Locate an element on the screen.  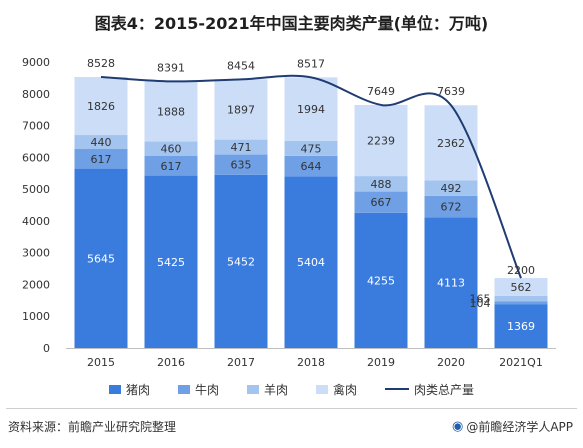
bar-value-label: 635 is located at coordinates (241, 165).